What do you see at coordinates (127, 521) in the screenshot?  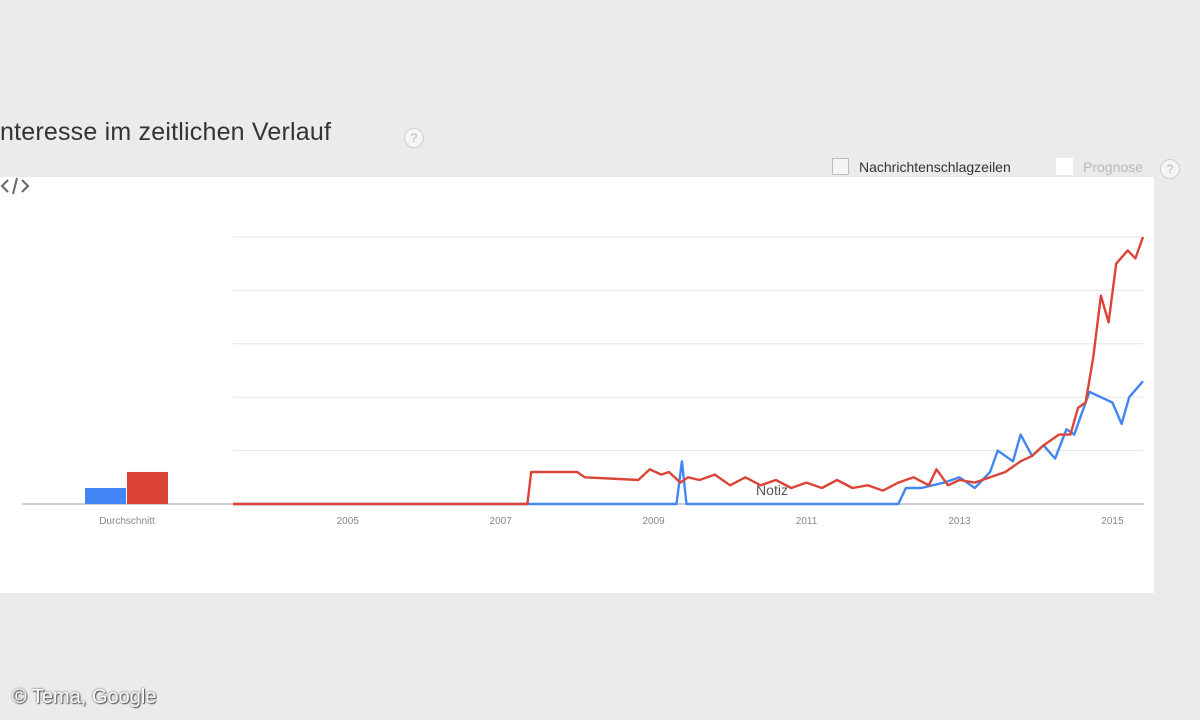 I see `average-label: Durchschnitt` at bounding box center [127, 521].